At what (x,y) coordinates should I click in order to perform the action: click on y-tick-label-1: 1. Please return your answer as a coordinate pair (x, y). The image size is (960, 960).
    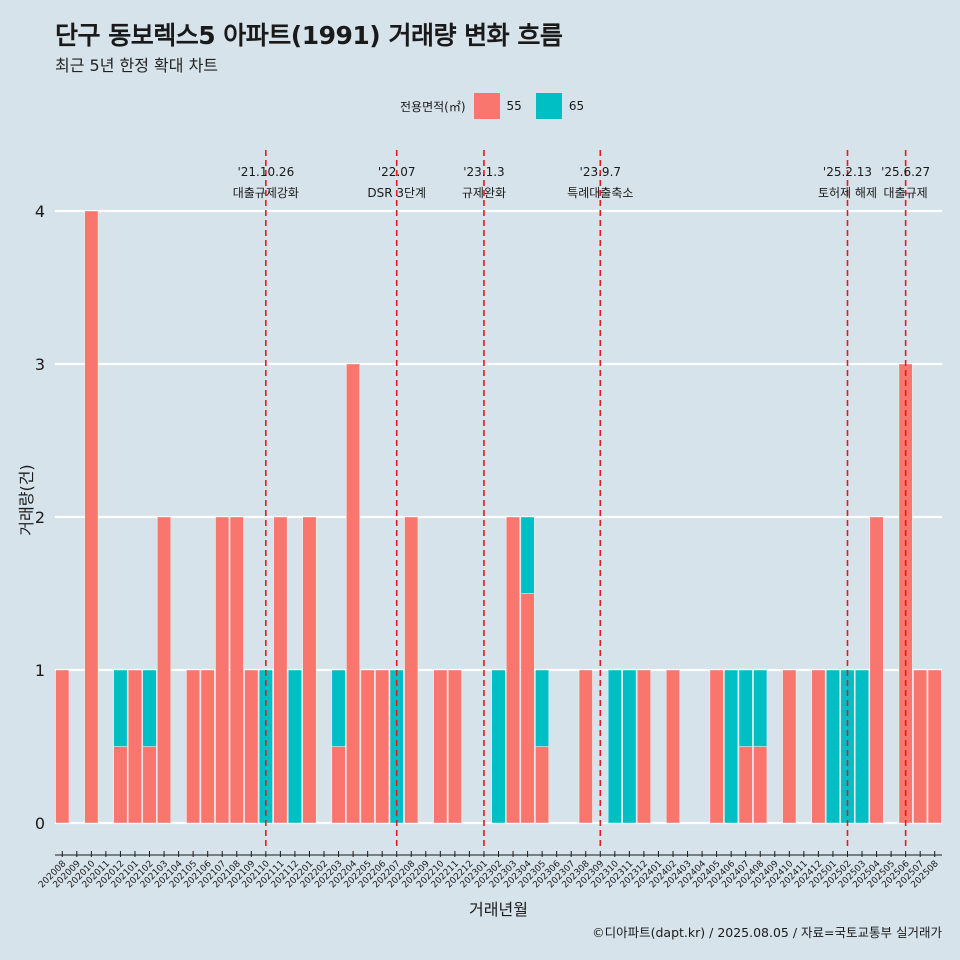
    Looking at the image, I should click on (40, 670).